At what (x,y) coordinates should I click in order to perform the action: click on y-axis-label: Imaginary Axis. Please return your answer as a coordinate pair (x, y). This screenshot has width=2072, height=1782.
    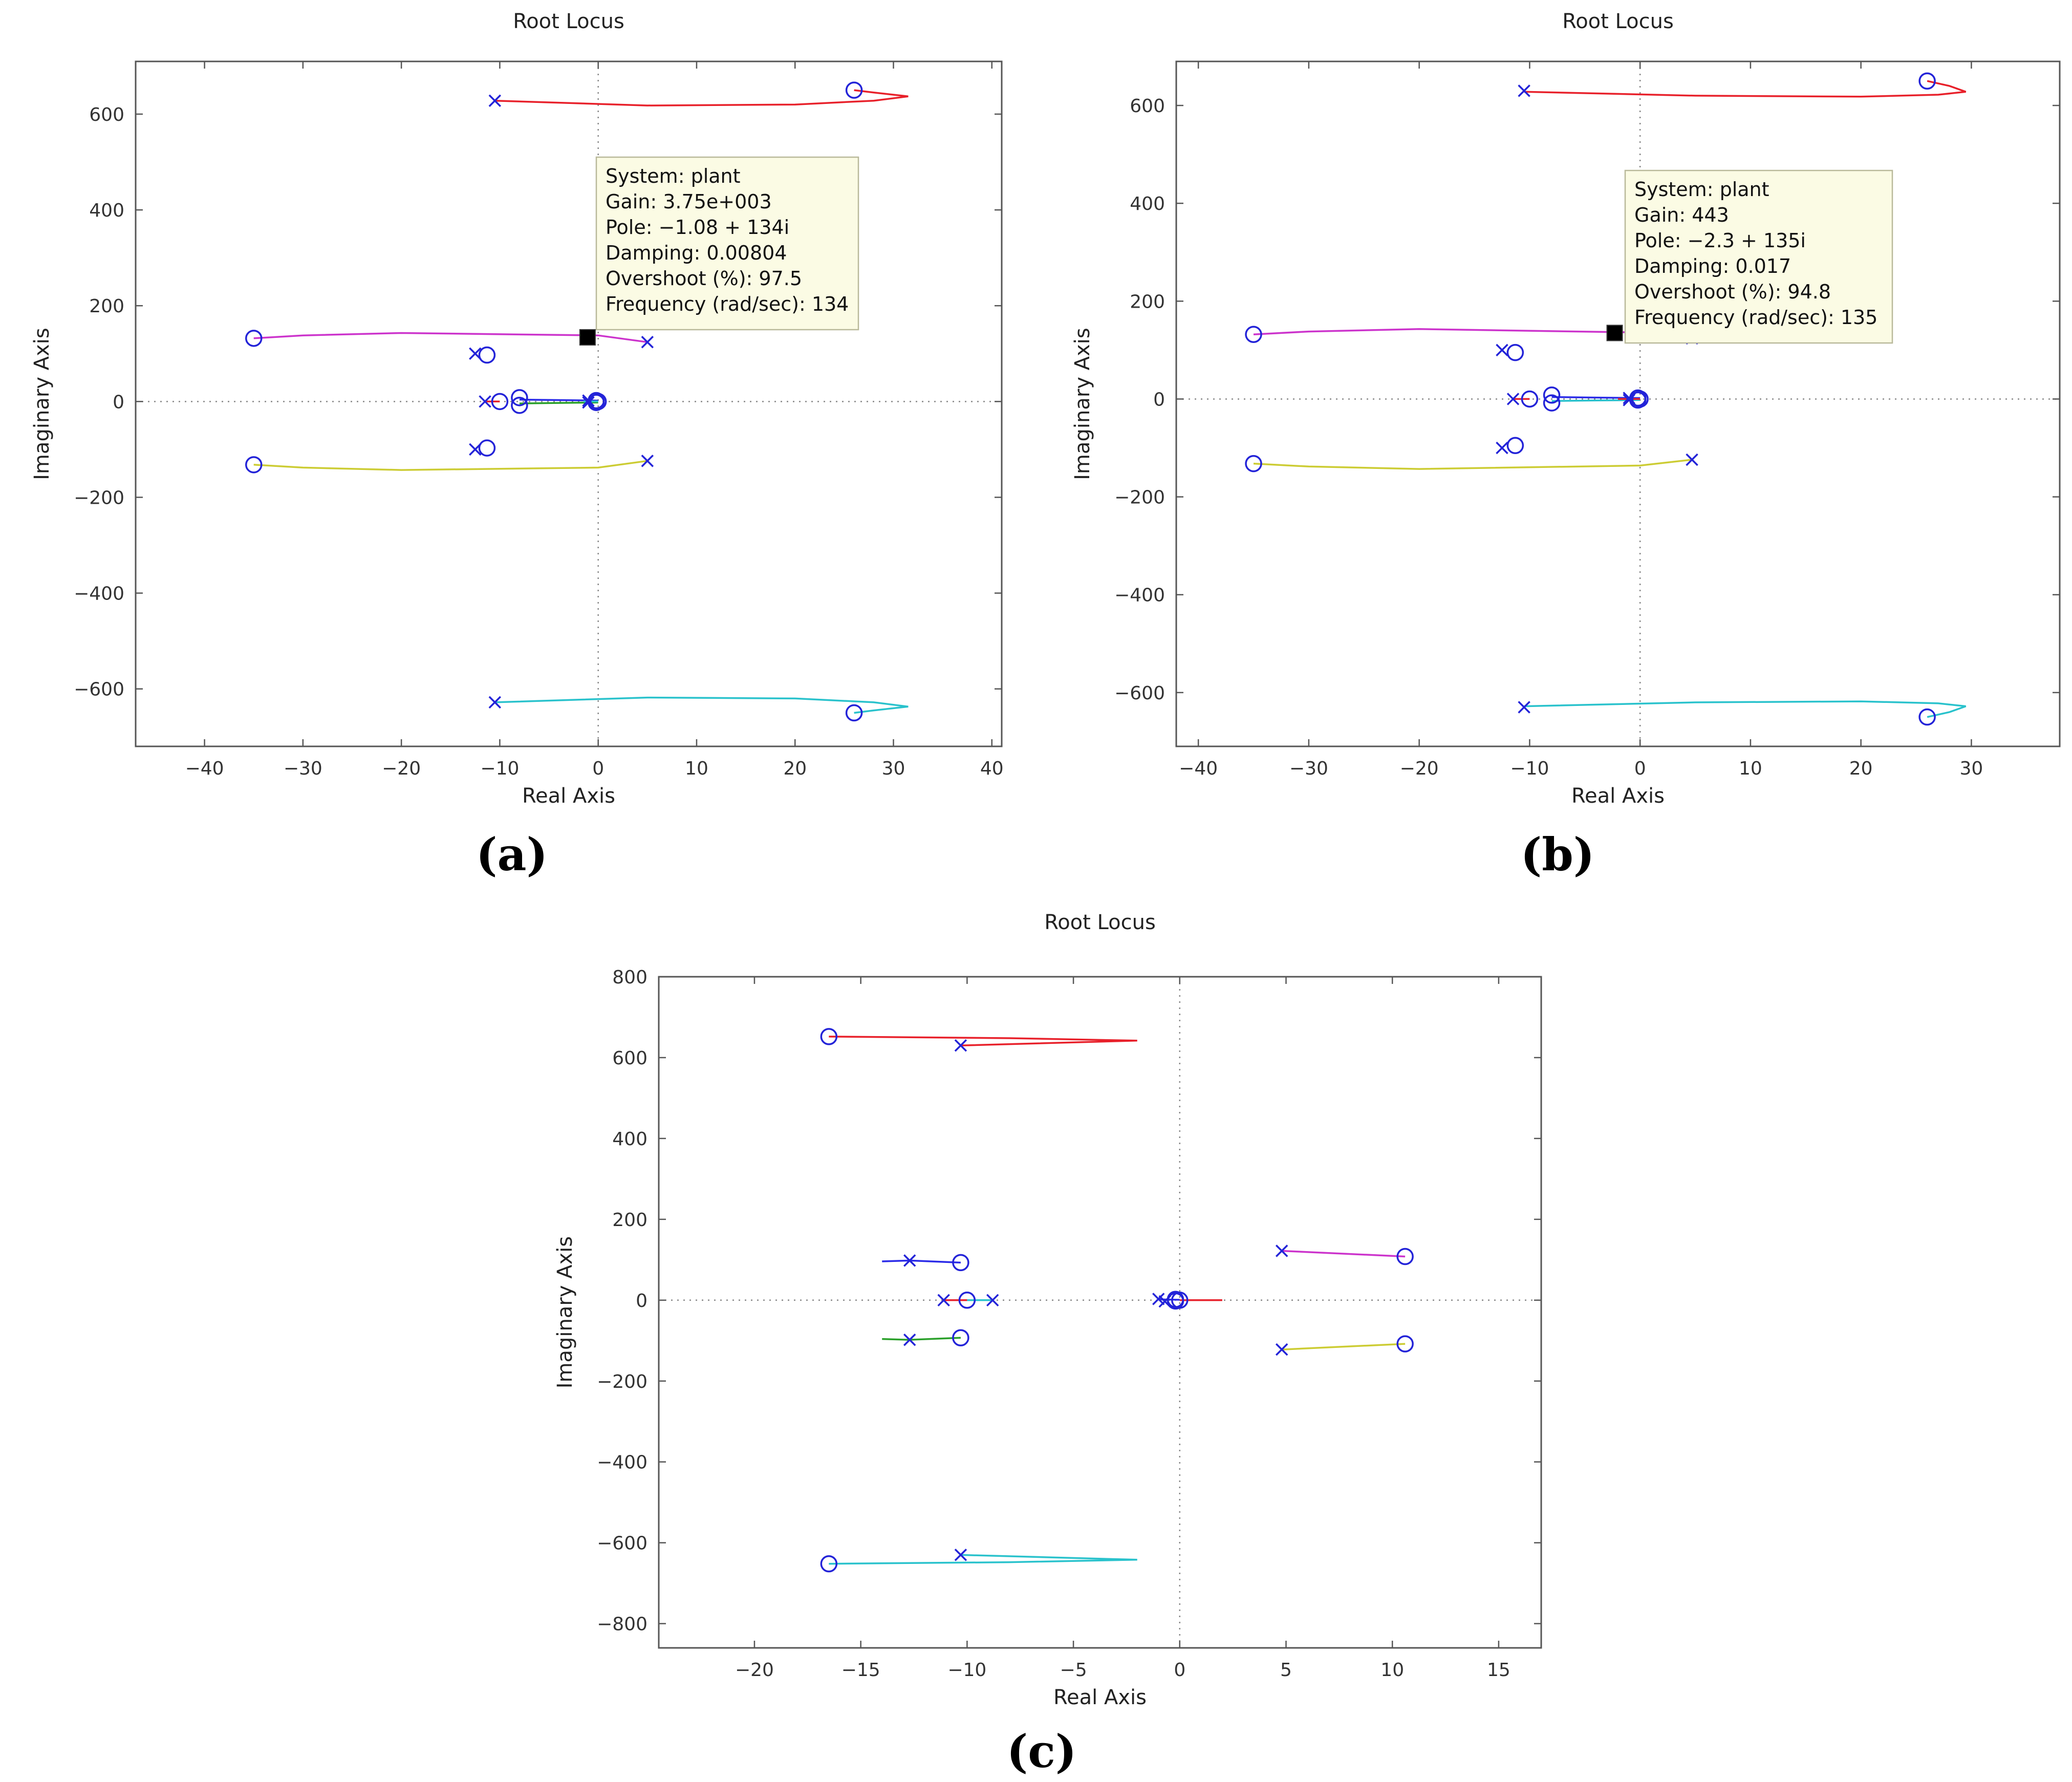
    Looking at the image, I should click on (565, 1312).